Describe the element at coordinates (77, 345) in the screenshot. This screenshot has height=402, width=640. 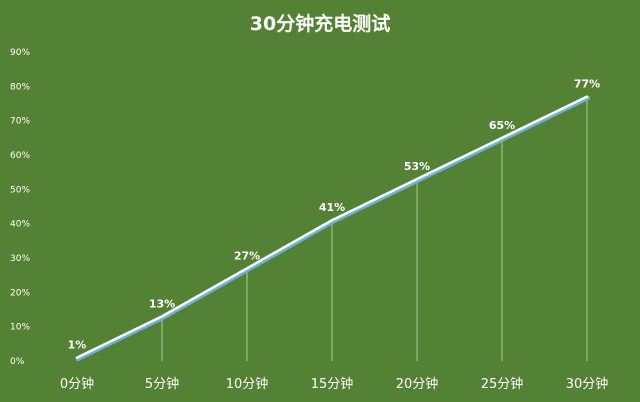
I see `data-label: 1%` at that location.